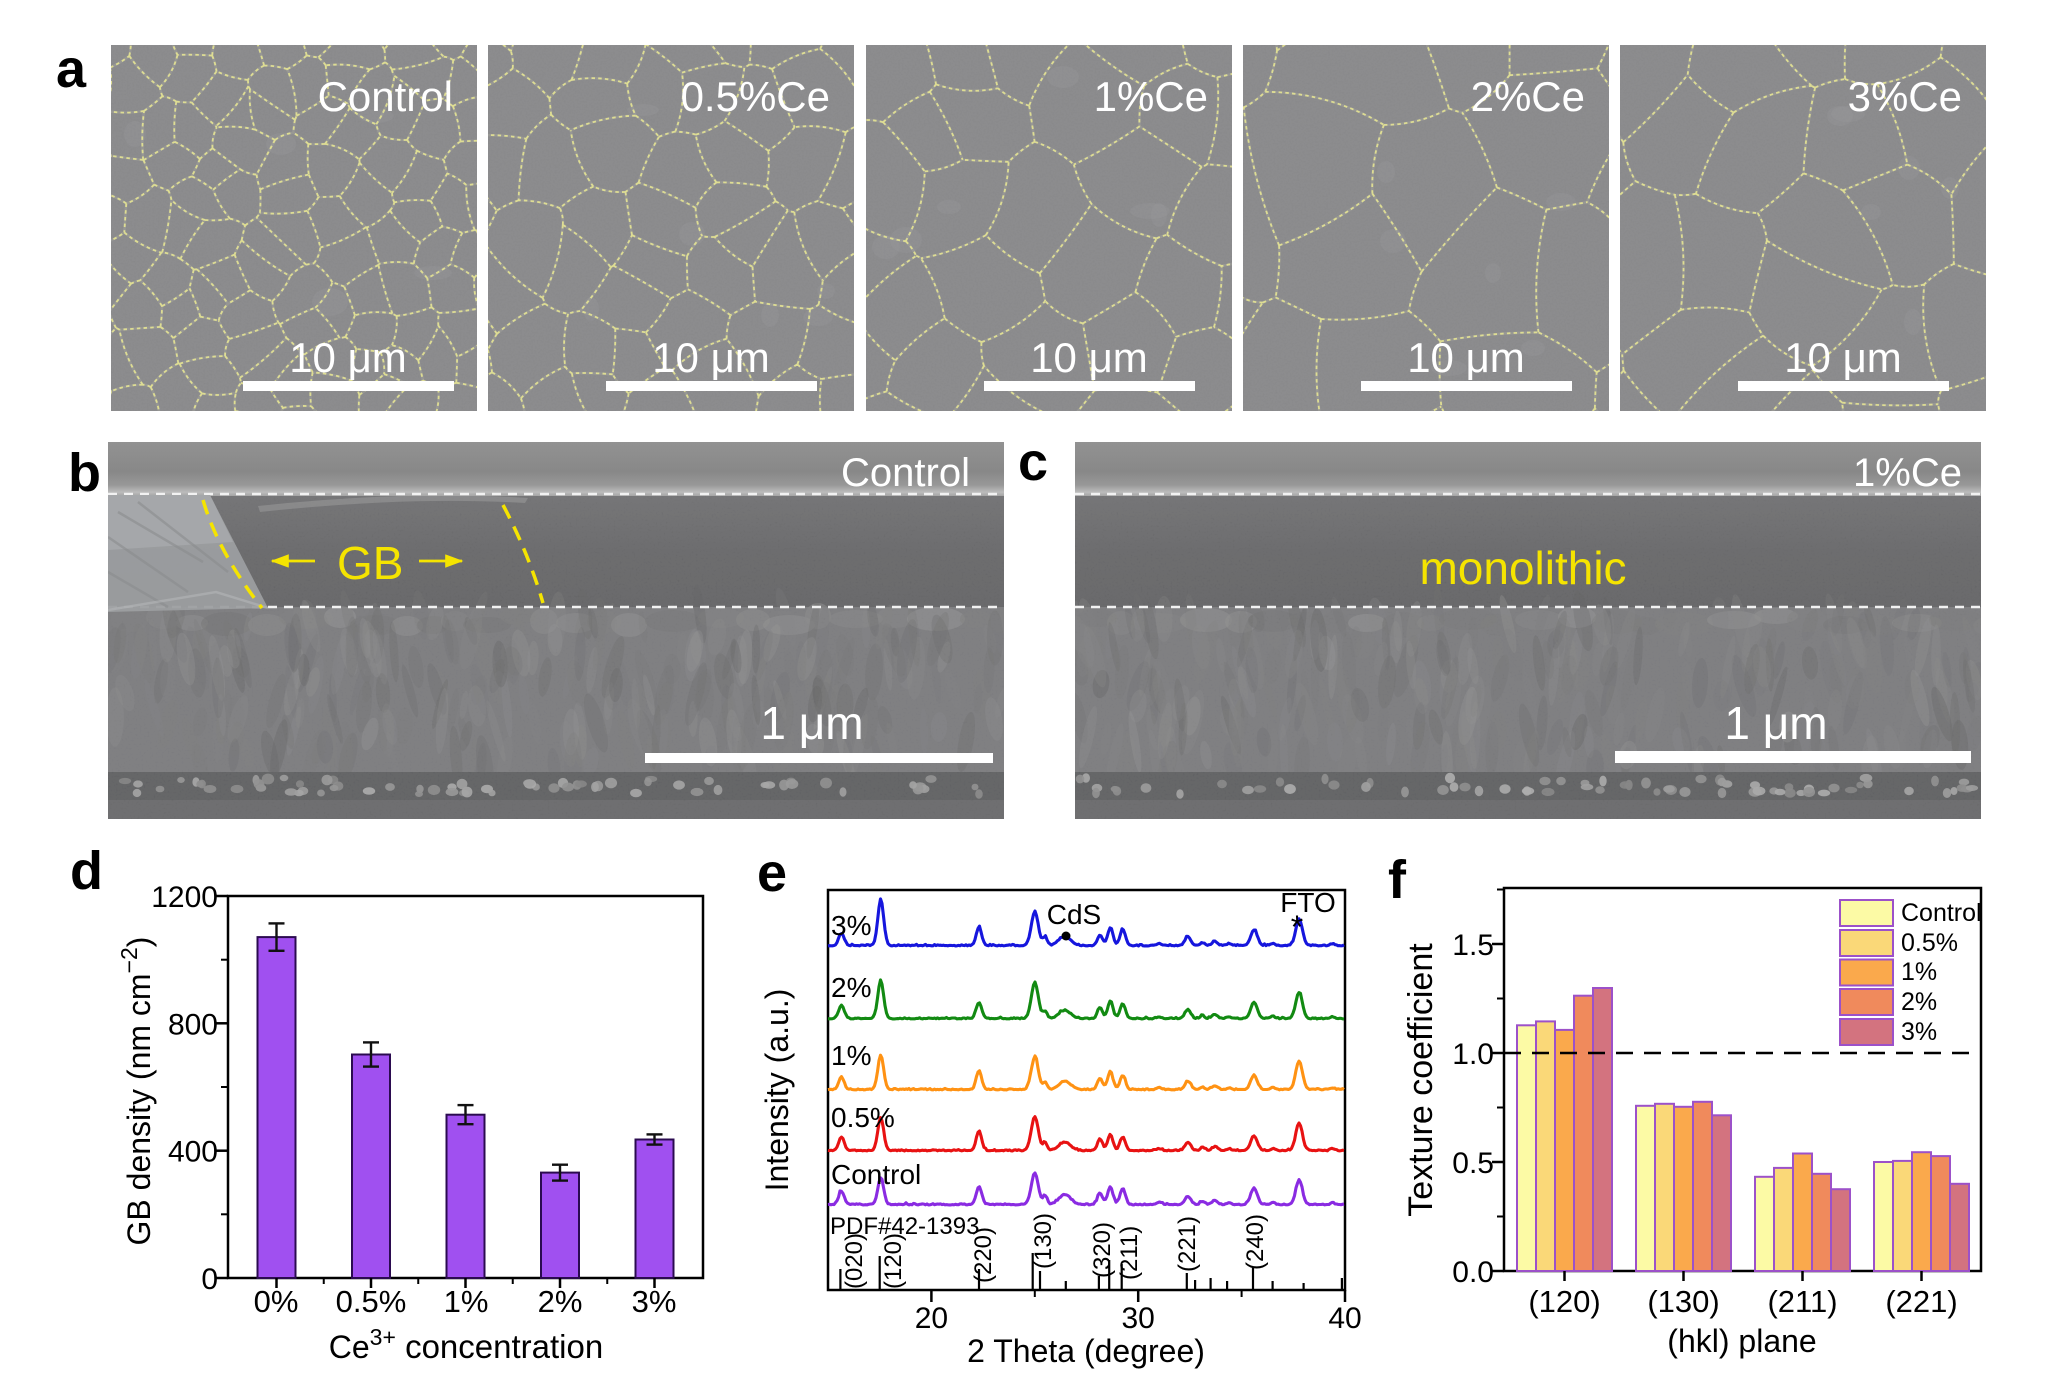 The image size is (2048, 1393). What do you see at coordinates (1741, 1341) in the screenshot?
I see `svg-text: (hkl) plane` at bounding box center [1741, 1341].